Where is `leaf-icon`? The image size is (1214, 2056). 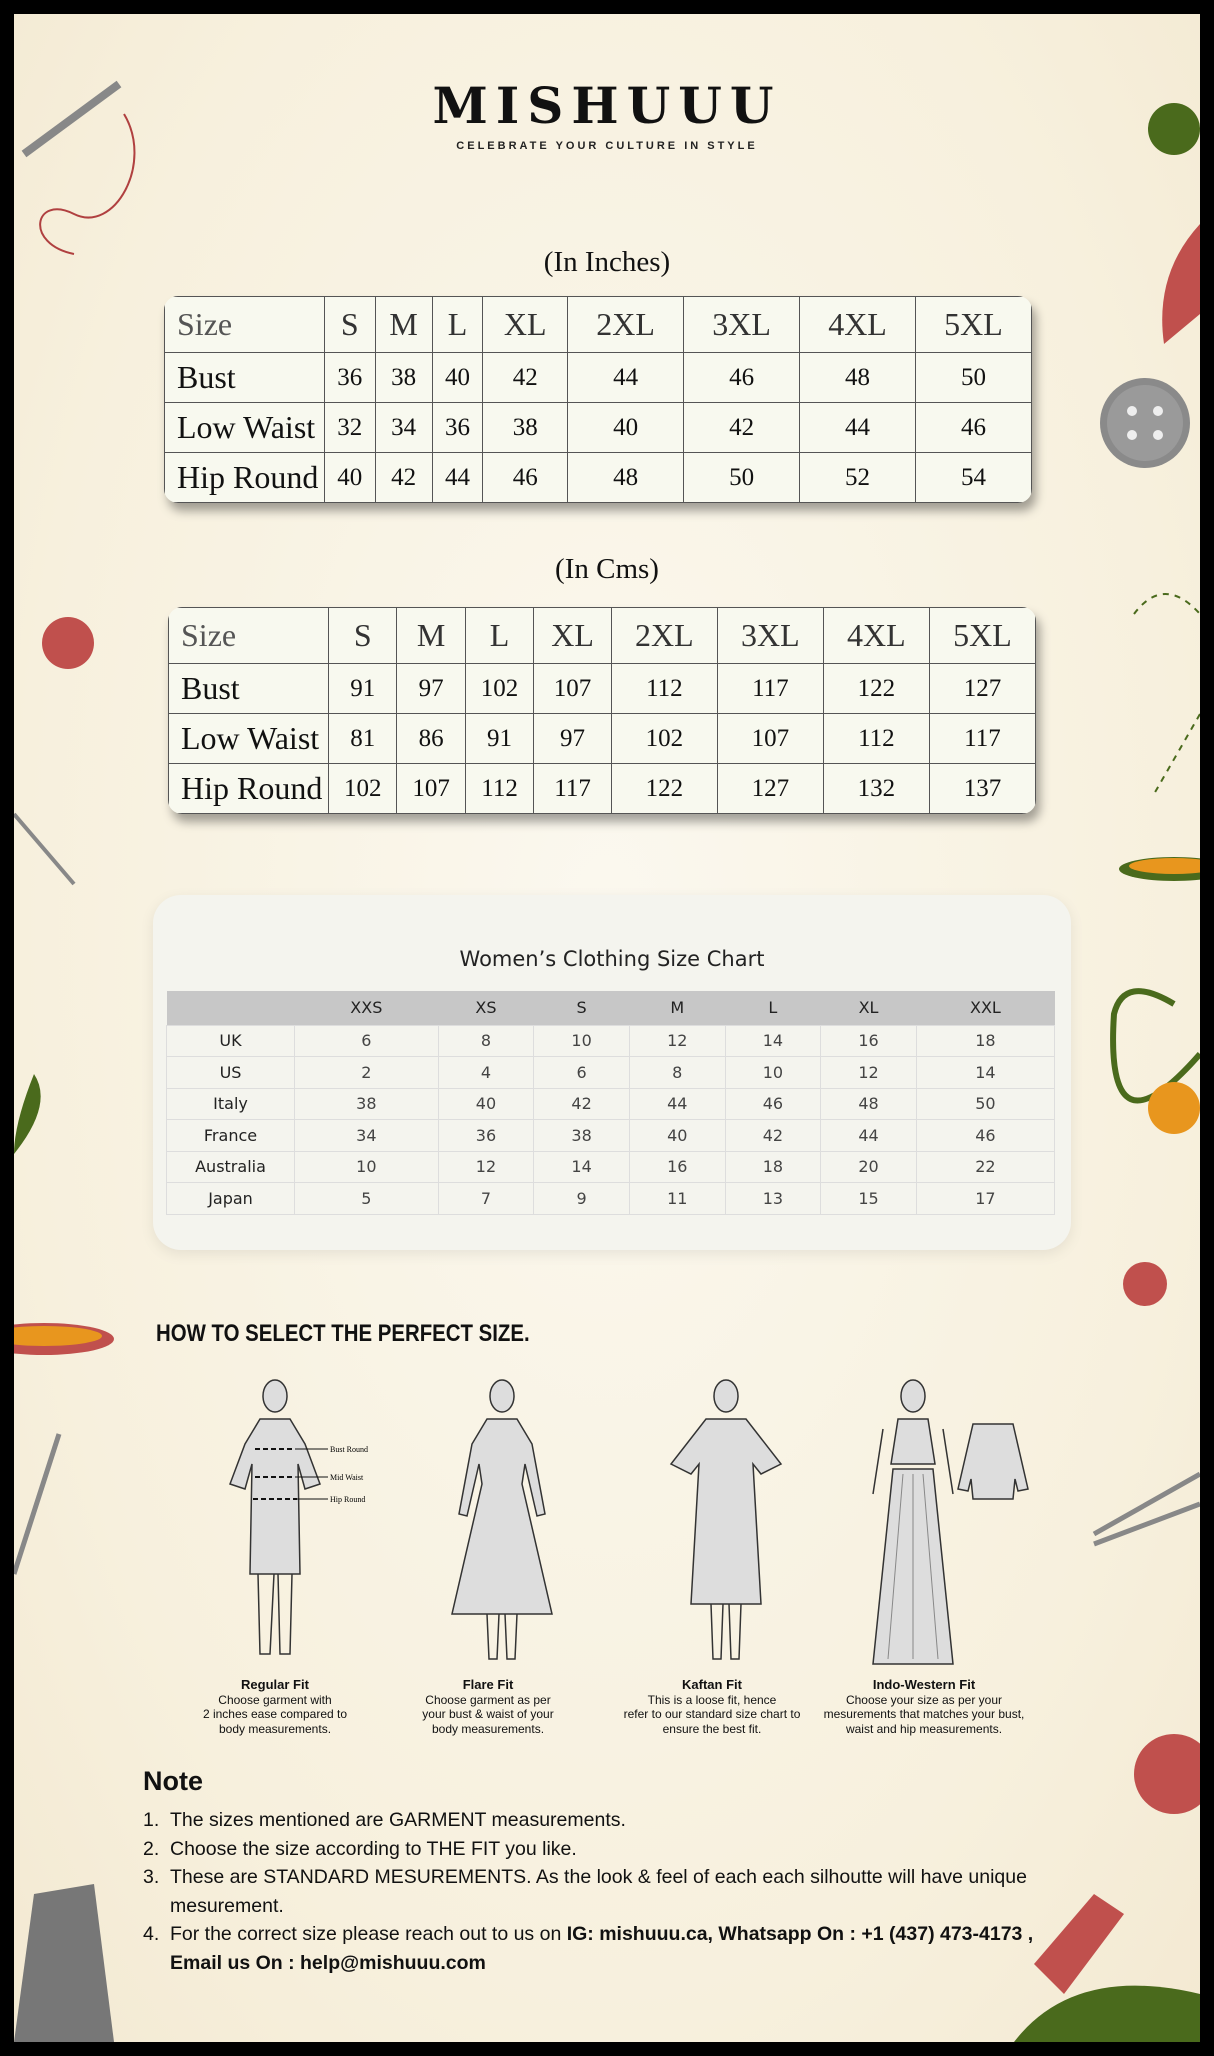 leaf-icon is located at coordinates (1181, 284).